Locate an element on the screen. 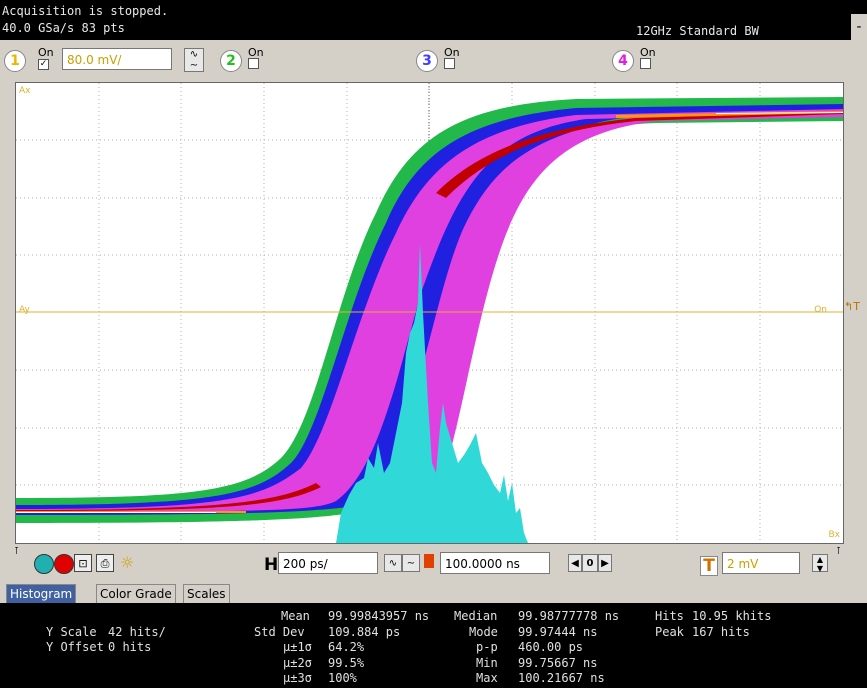 The image size is (867, 688). marker-ay-label: Ay is located at coordinates (24, 310).